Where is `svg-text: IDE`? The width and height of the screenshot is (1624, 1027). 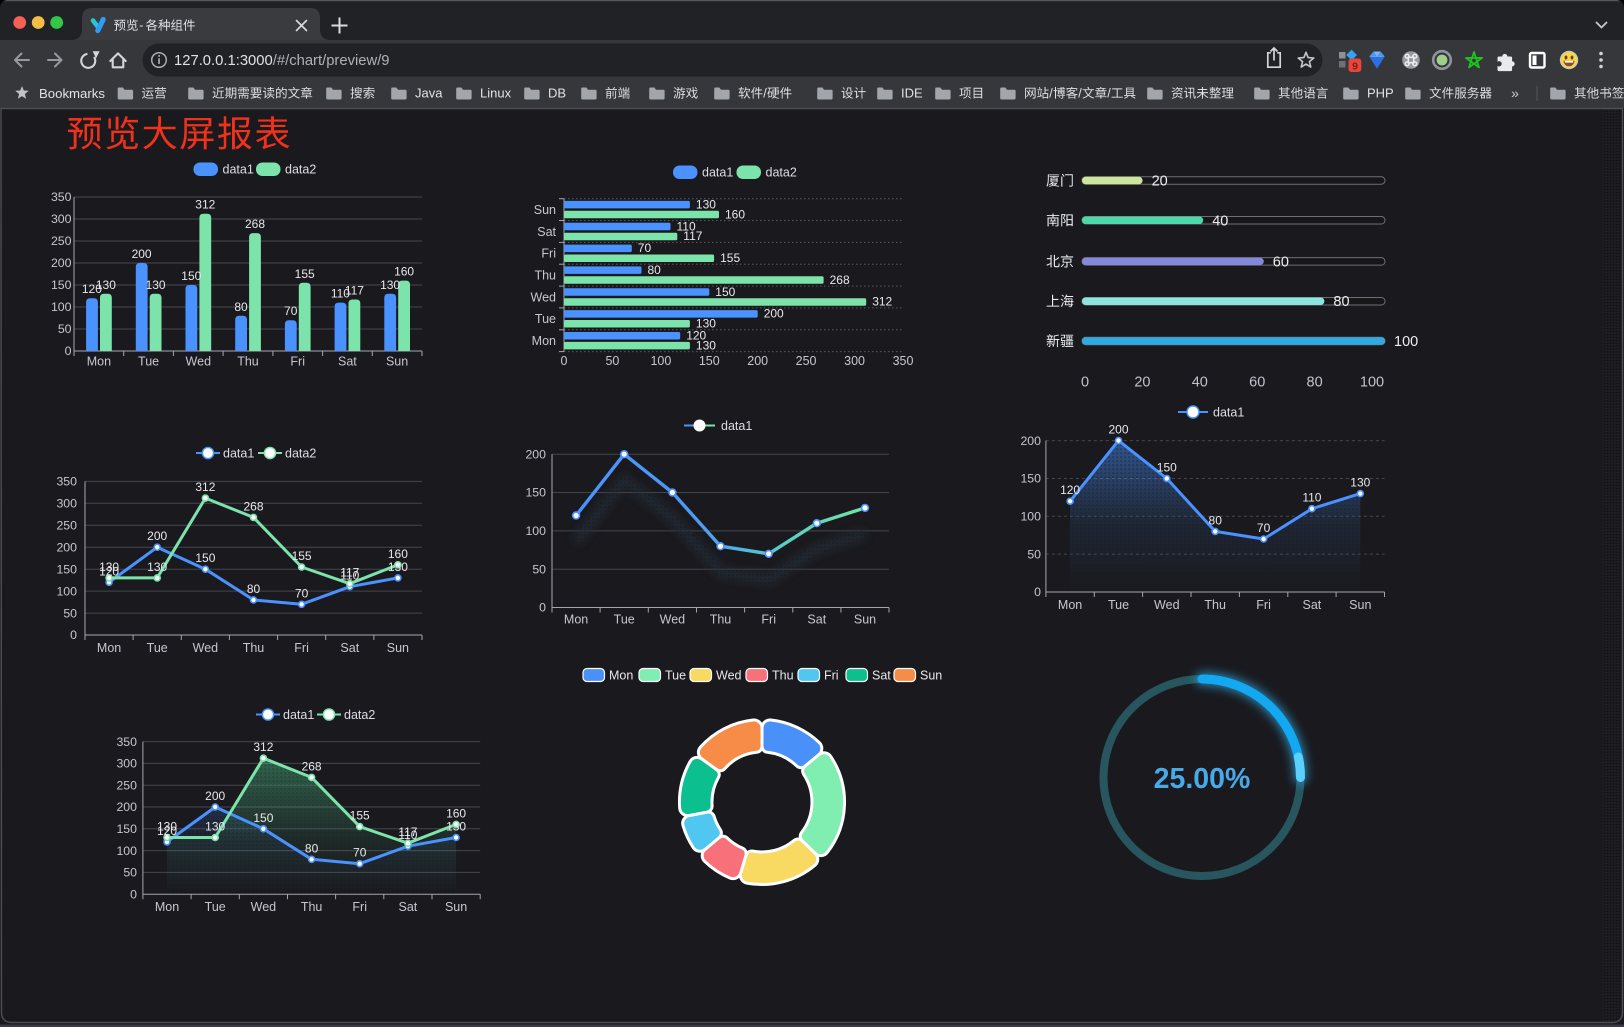 svg-text: IDE is located at coordinates (912, 93).